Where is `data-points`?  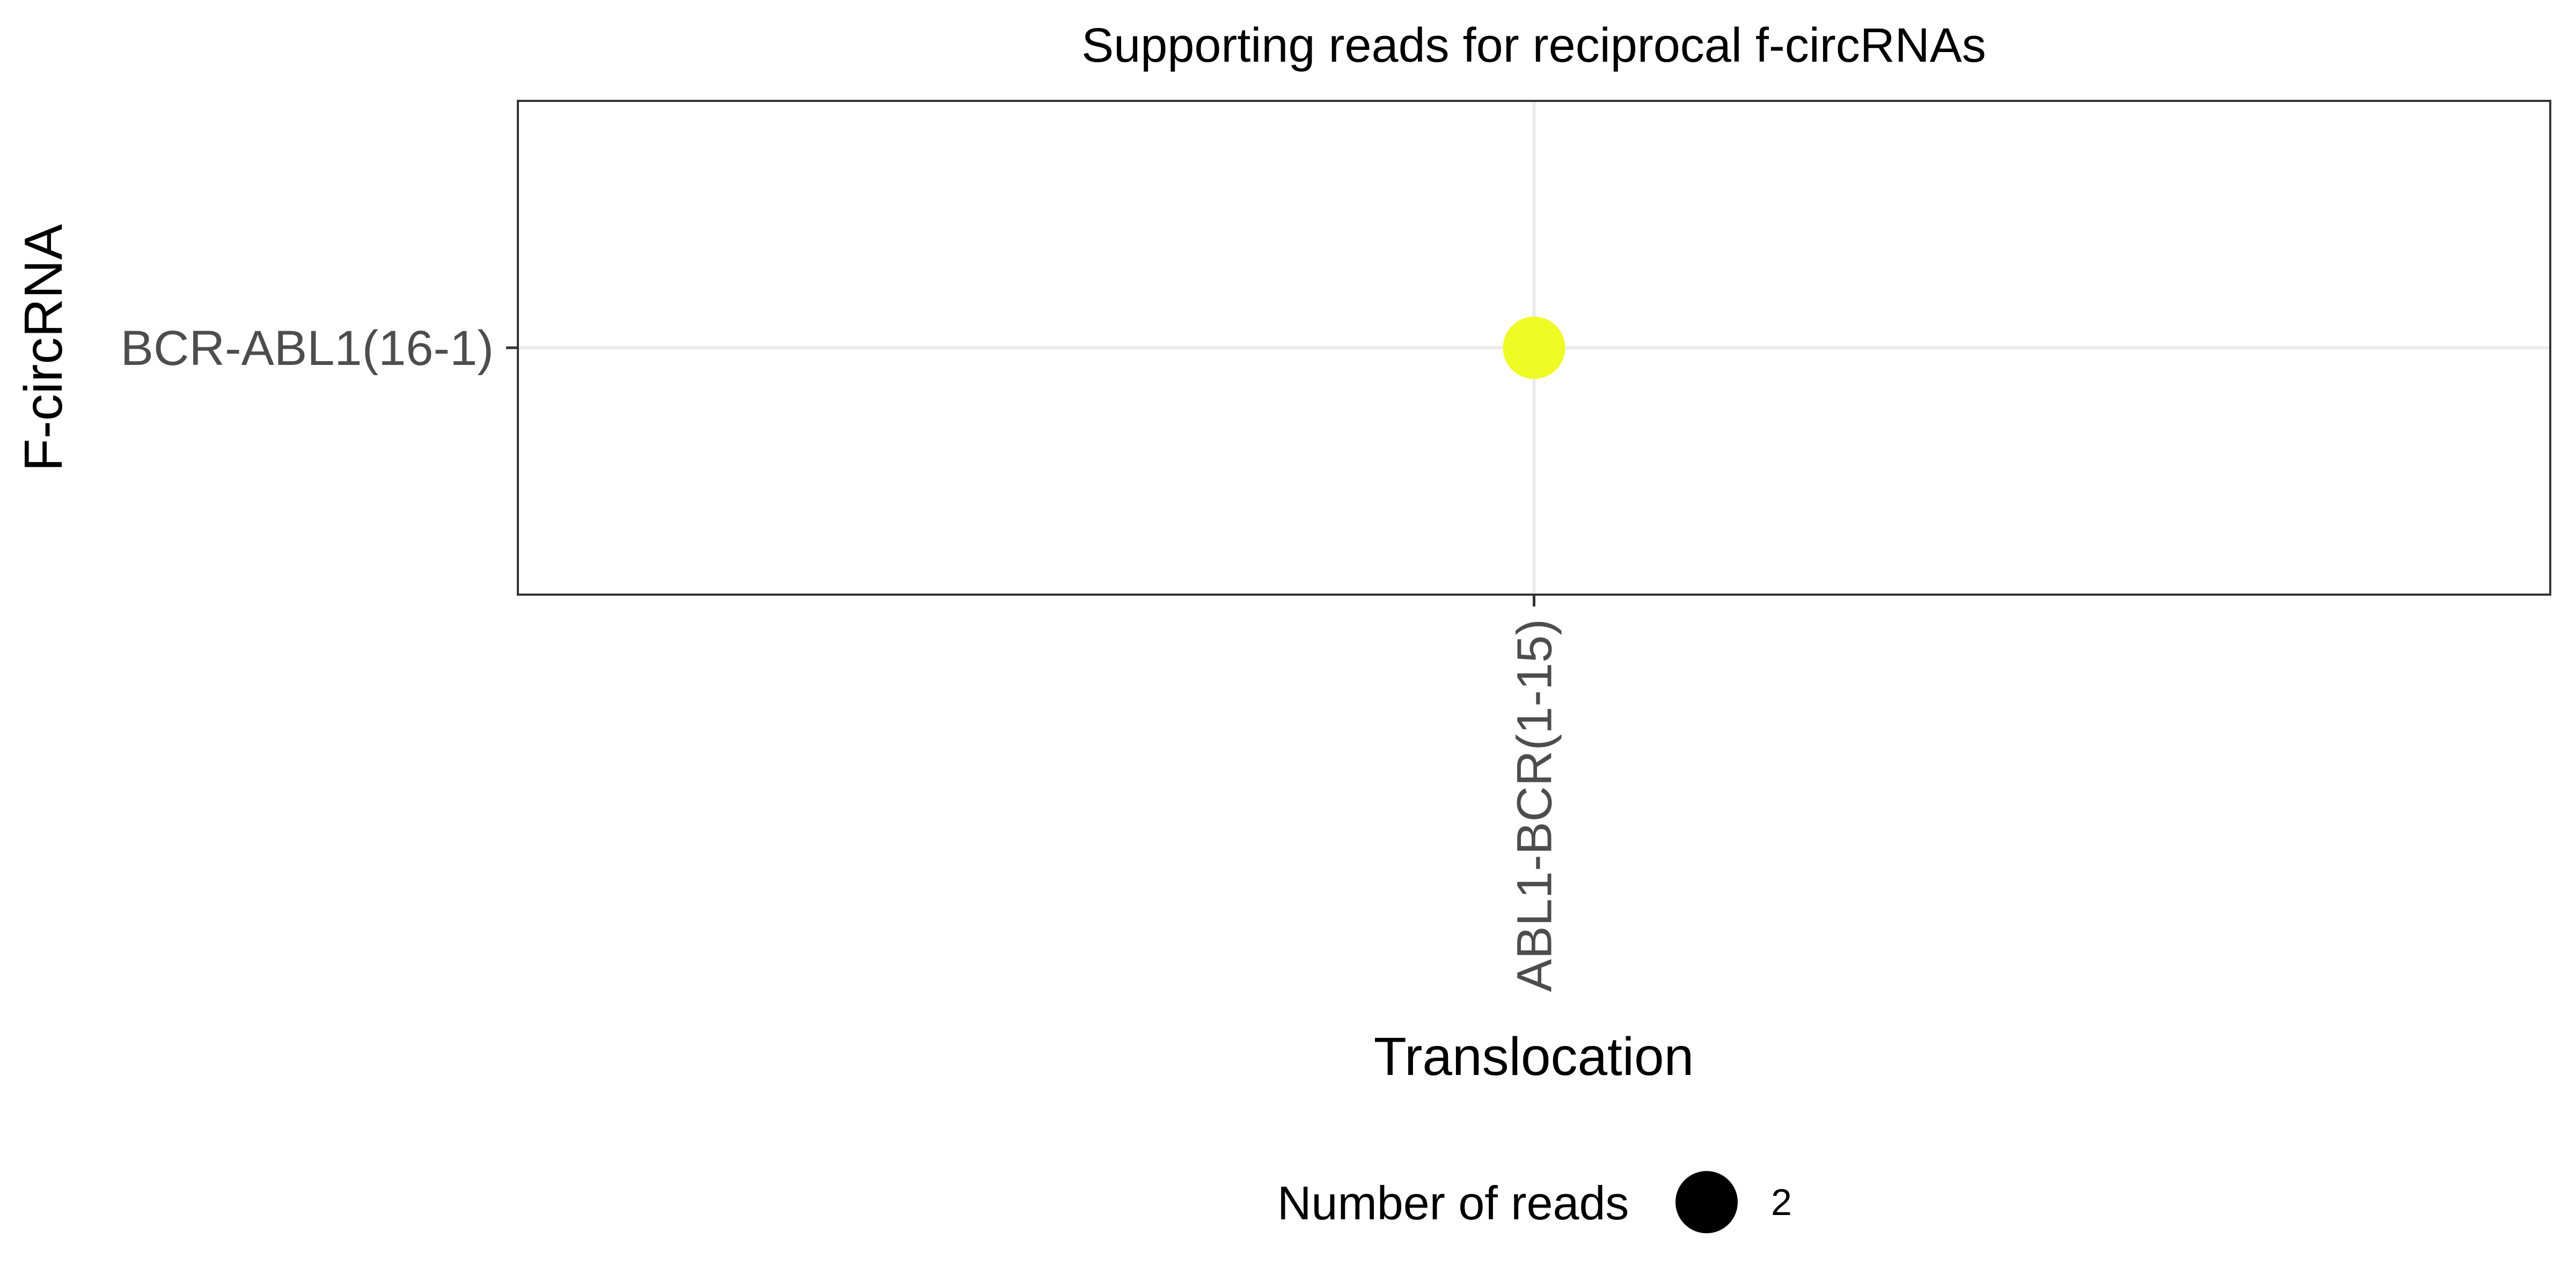
data-points is located at coordinates (1534, 348).